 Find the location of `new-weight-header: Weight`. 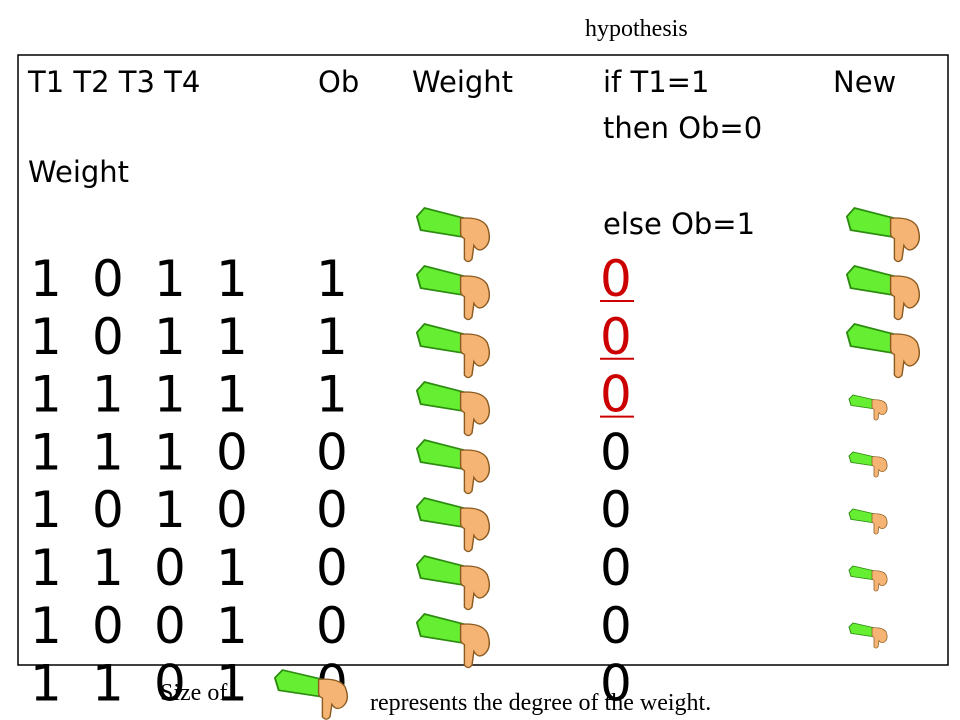

new-weight-header: Weight is located at coordinates (78, 172).